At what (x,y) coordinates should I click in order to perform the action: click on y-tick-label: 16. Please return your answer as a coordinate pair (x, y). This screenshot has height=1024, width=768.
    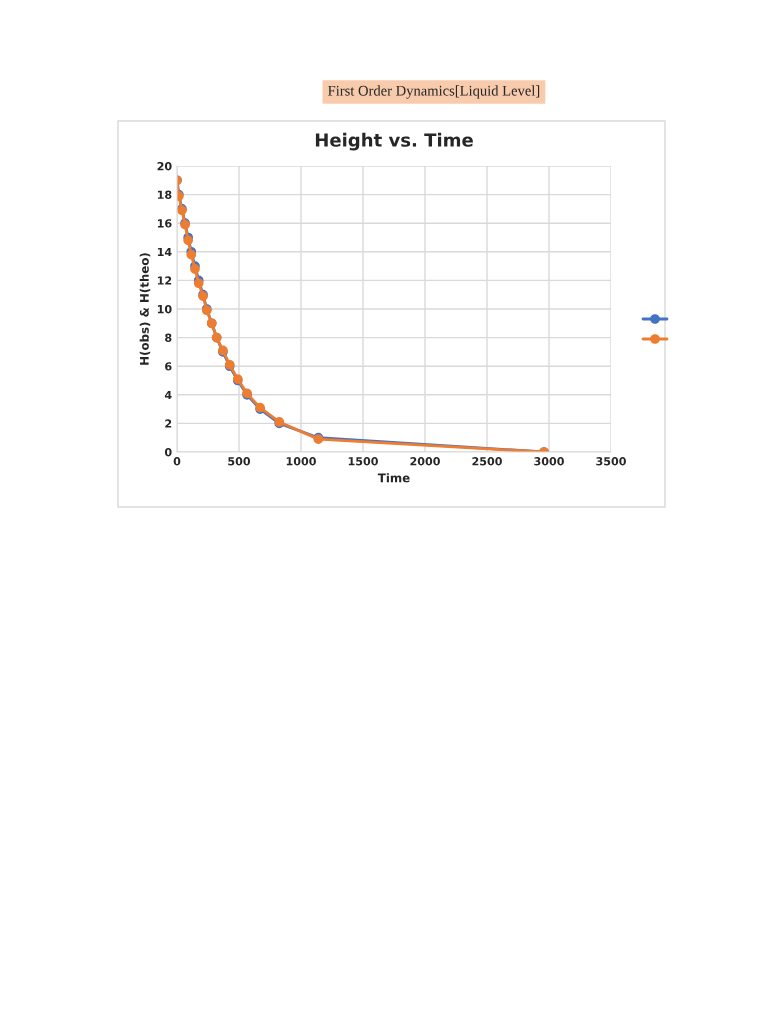
    Looking at the image, I should click on (164, 223).